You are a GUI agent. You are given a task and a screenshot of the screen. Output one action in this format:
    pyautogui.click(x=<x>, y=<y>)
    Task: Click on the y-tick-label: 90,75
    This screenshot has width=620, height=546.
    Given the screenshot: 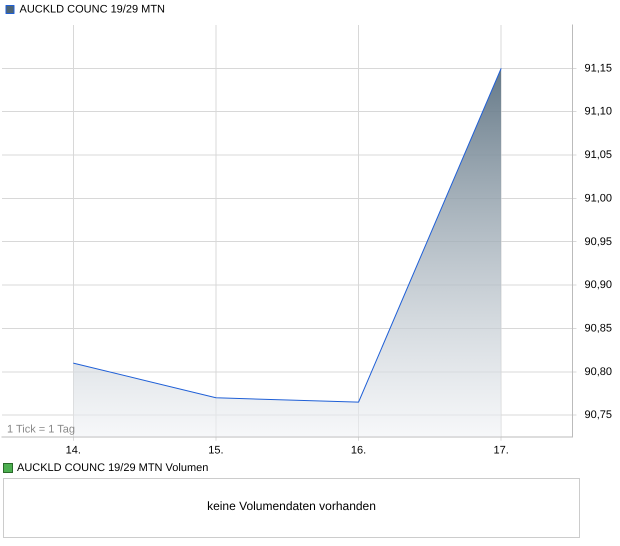 What is the action you would take?
    pyautogui.click(x=598, y=415)
    